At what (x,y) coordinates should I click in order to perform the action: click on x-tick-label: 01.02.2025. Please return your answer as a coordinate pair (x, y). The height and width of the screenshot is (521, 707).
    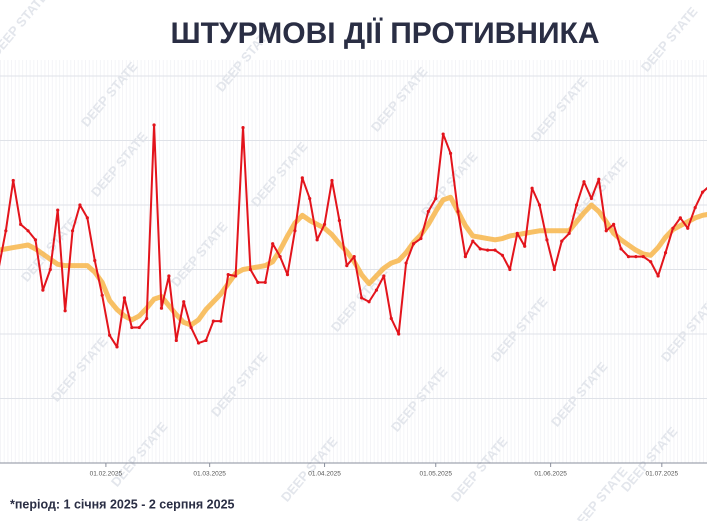
    Looking at the image, I should click on (106, 474).